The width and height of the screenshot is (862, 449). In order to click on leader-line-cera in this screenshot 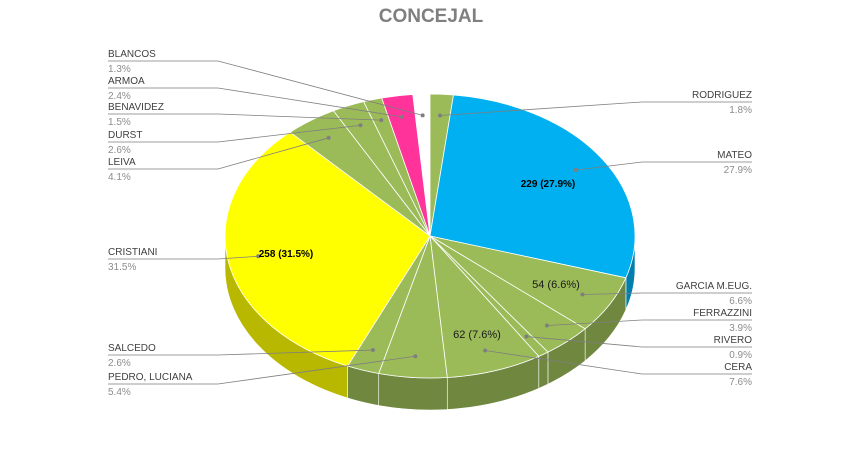, I will do `click(618, 362)`.